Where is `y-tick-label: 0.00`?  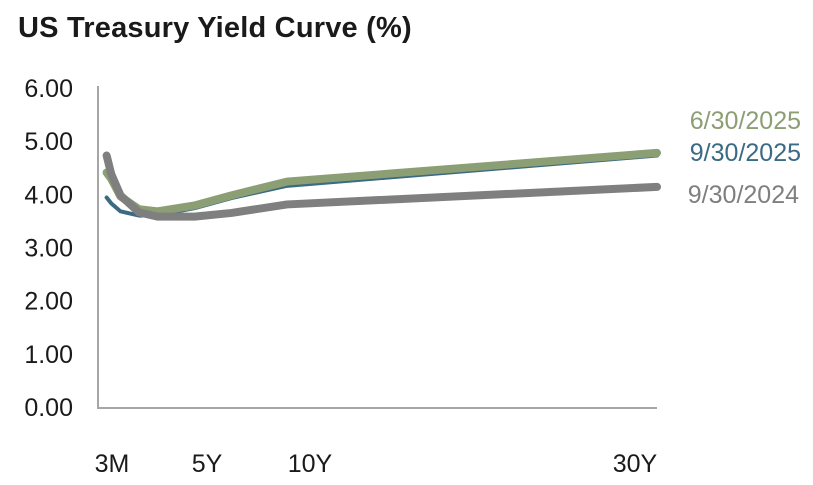
y-tick-label: 0.00 is located at coordinates (48, 408).